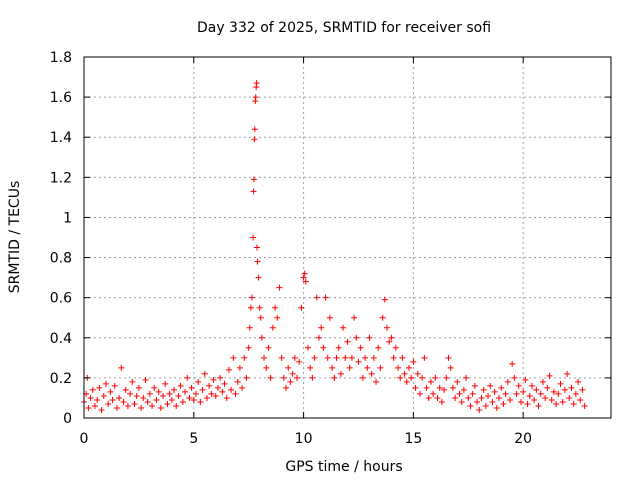 The width and height of the screenshot is (640, 480). Describe the element at coordinates (61, 98) in the screenshot. I see `y-tick-label: 1.6` at that location.